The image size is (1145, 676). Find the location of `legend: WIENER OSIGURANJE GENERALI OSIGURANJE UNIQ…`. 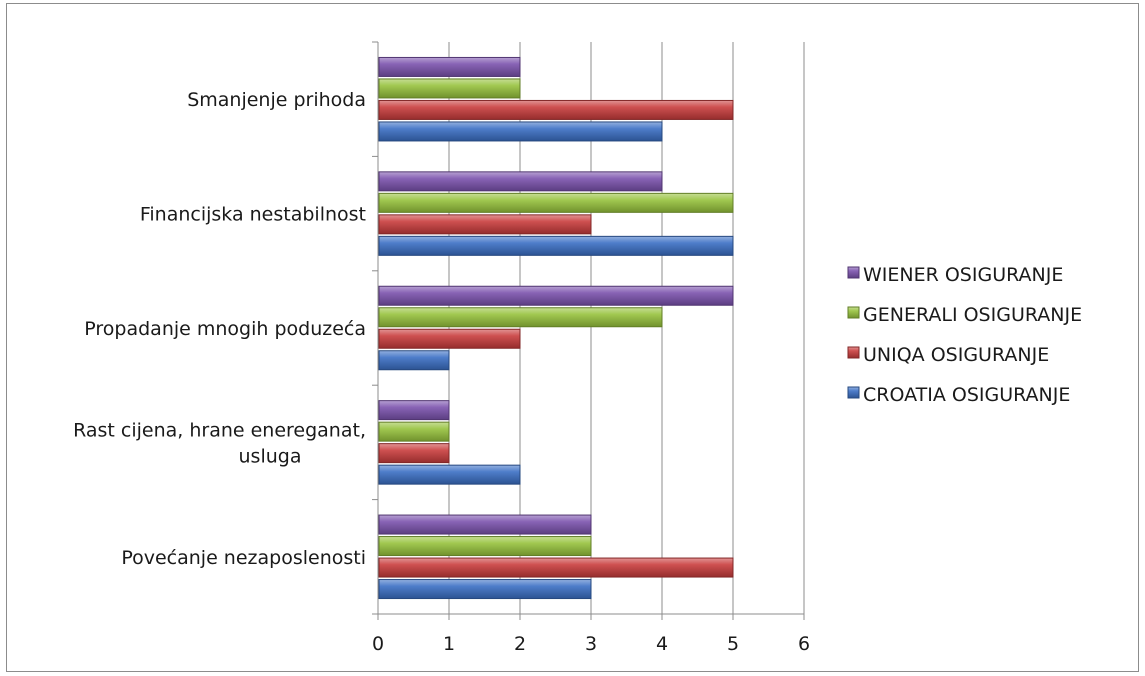

legend: WIENER OSIGURANJE GENERALI OSIGURANJE UNIQ… is located at coordinates (964, 335).